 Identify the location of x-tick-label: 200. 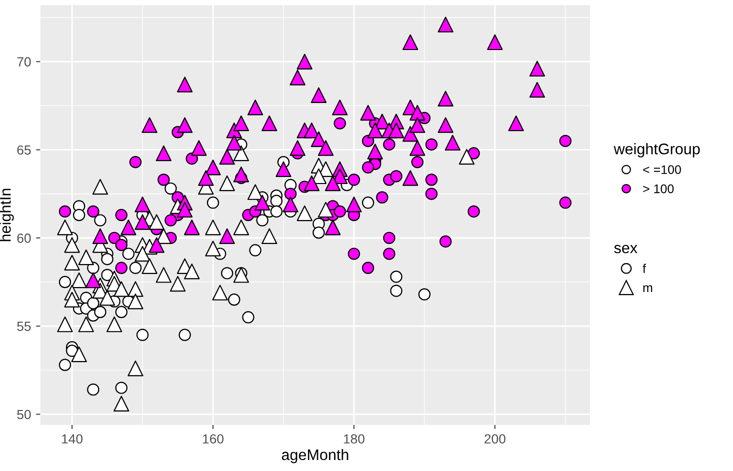
(495, 439).